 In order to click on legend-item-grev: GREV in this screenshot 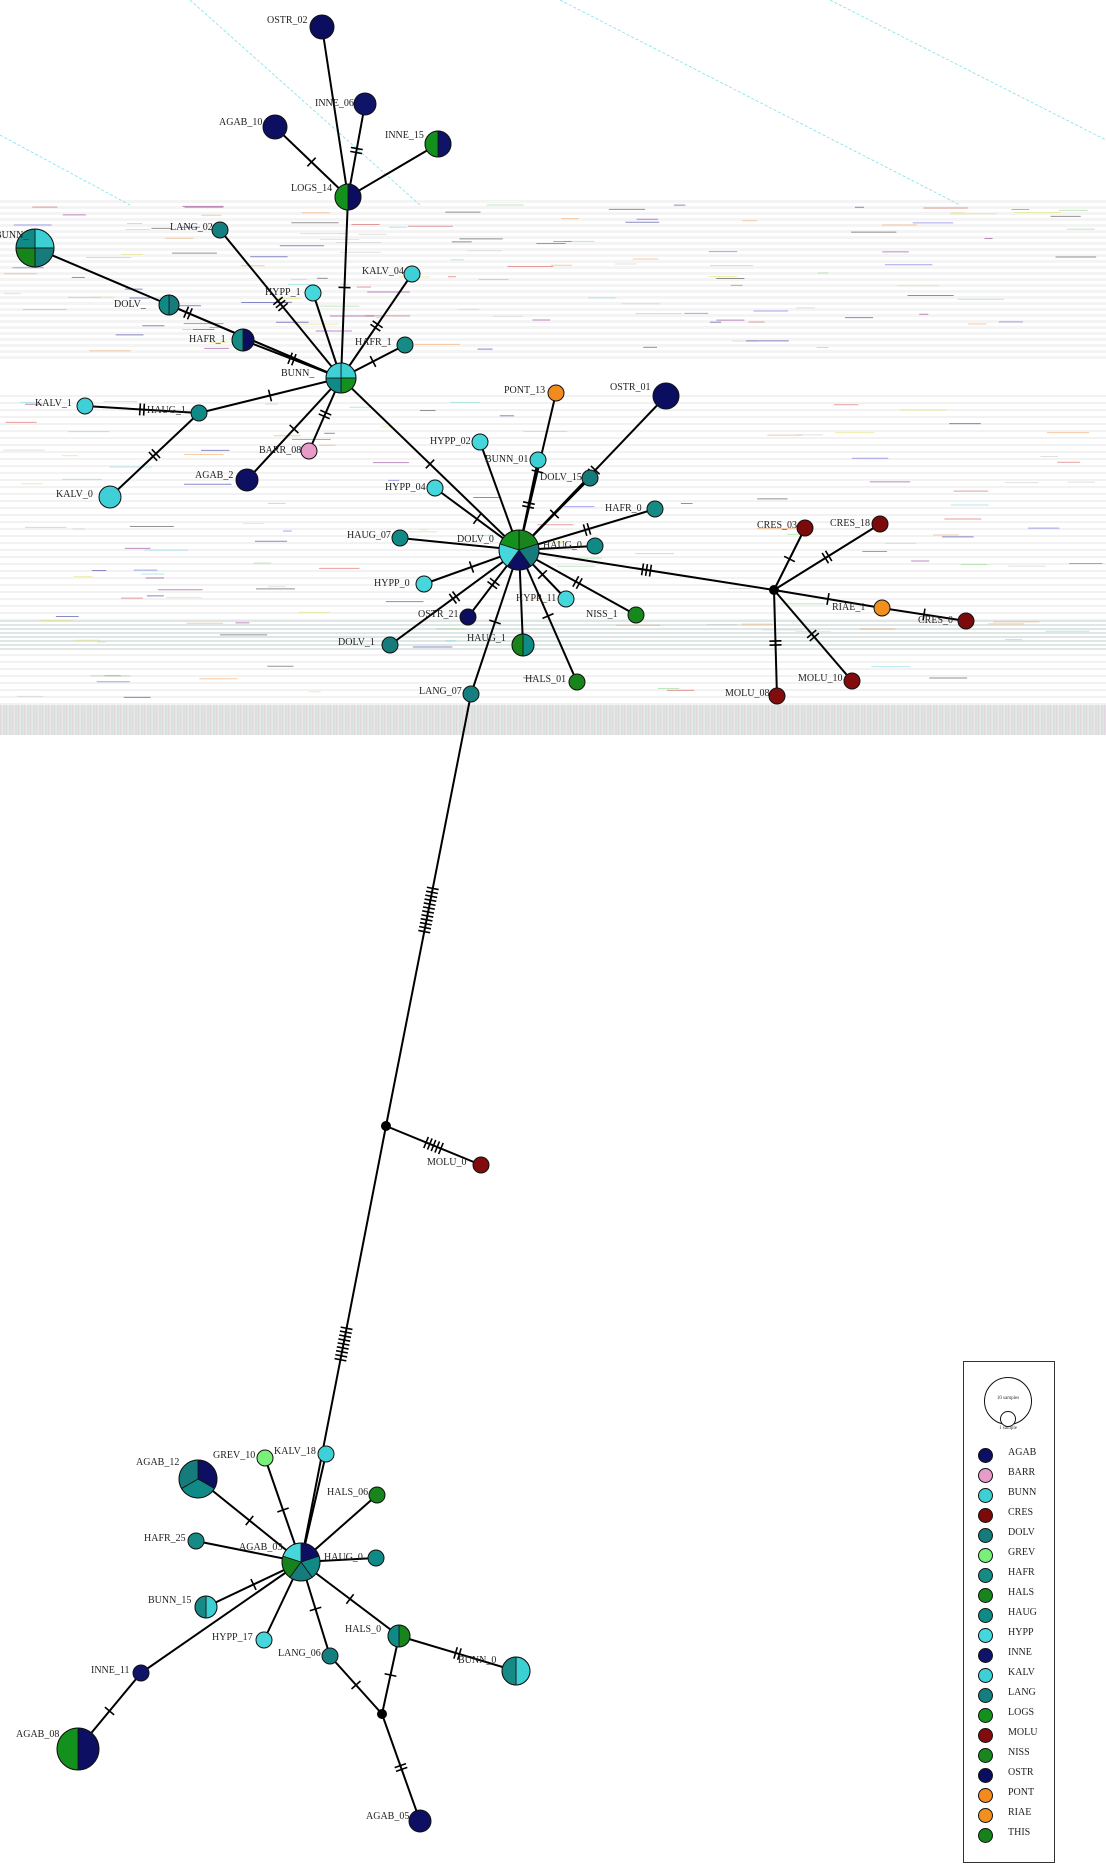, I will do `click(1009, 1555)`.